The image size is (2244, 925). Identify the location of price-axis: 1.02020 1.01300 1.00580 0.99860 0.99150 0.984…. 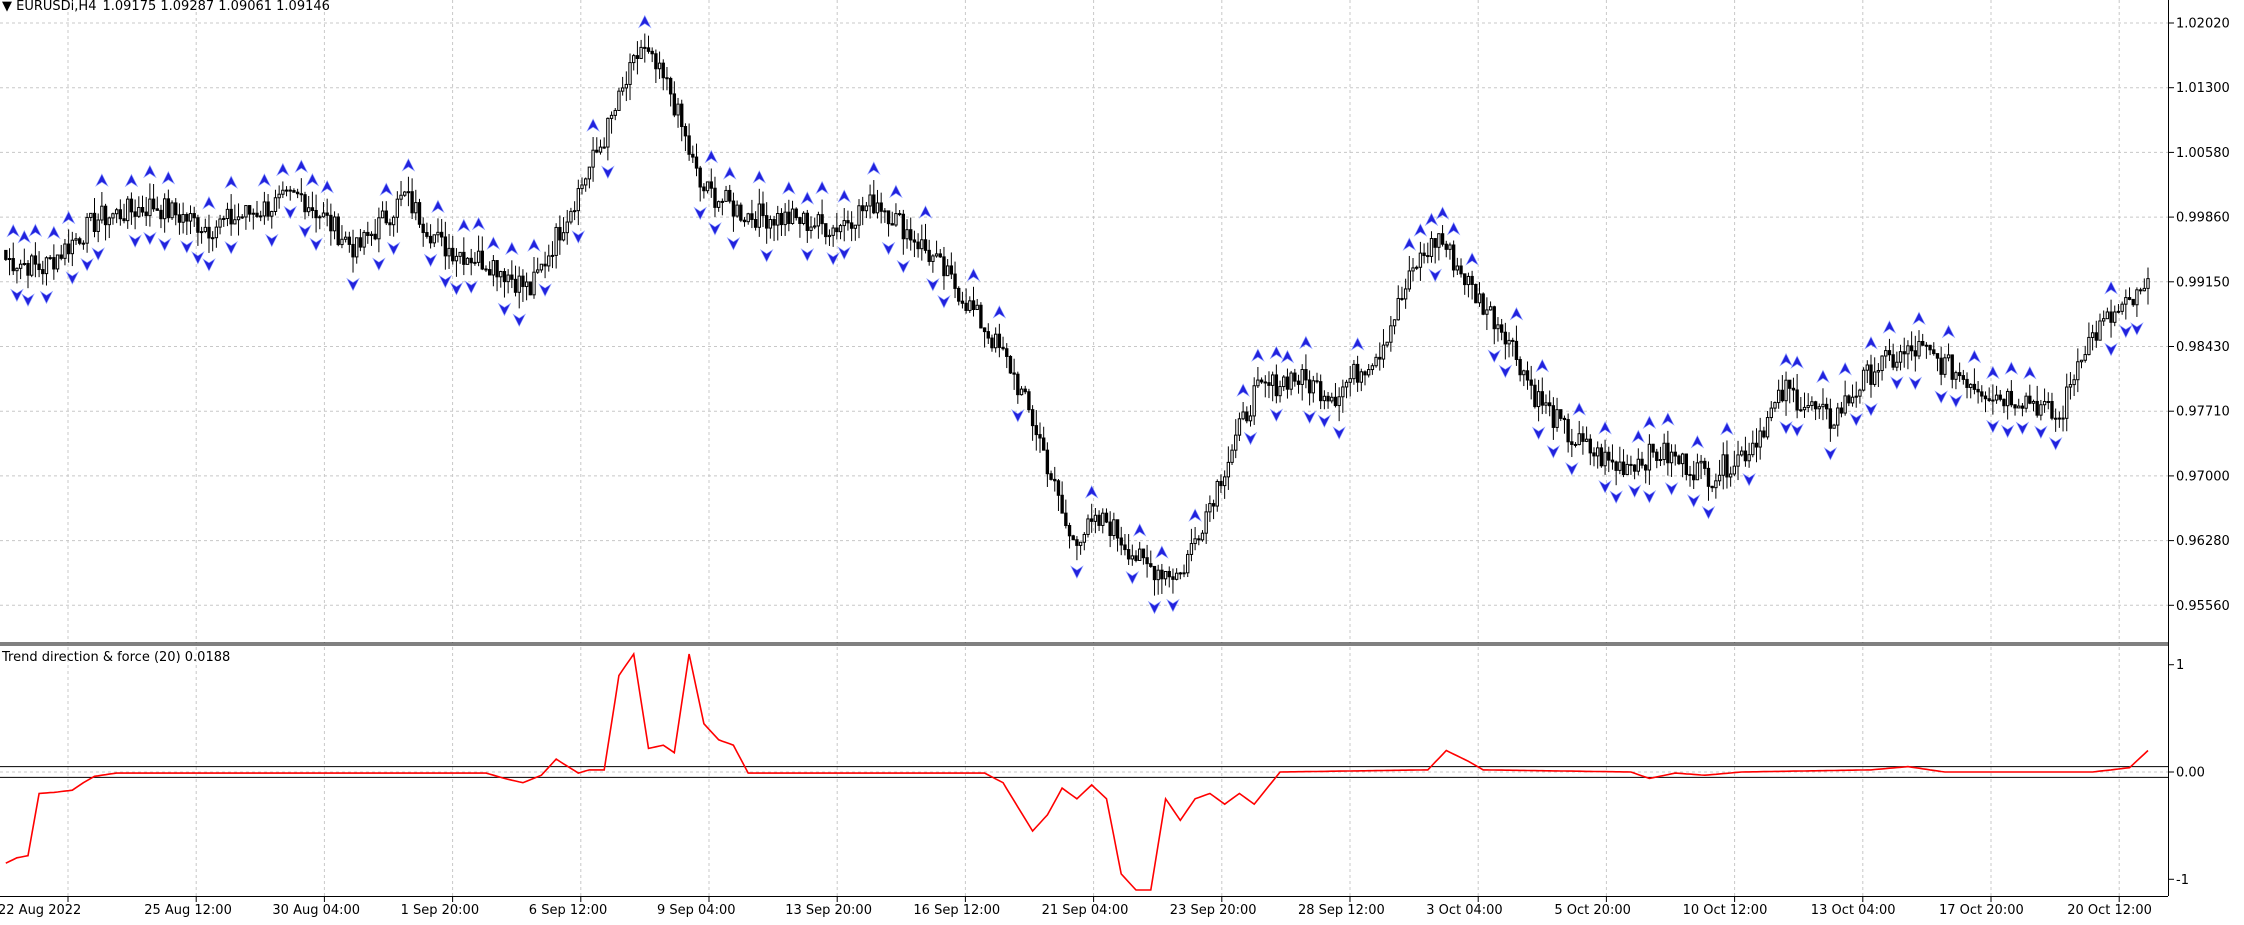
(2199, 448).